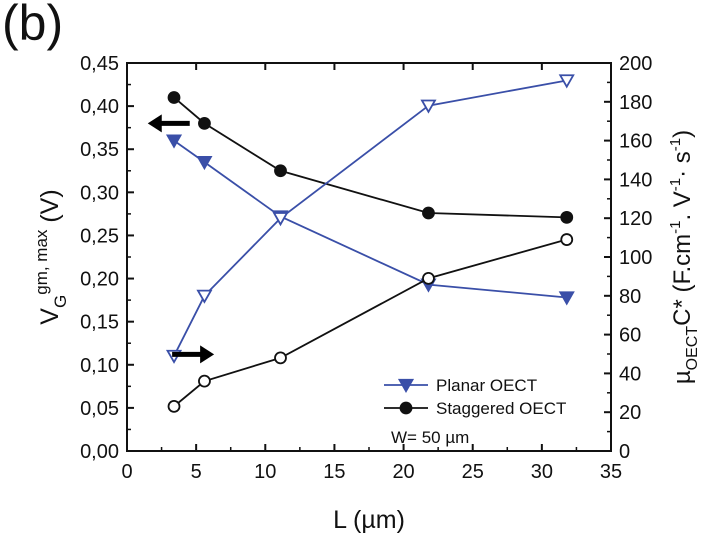 The image size is (715, 543). Describe the element at coordinates (60, 301) in the screenshot. I see `left-y-label-sub: G` at that location.